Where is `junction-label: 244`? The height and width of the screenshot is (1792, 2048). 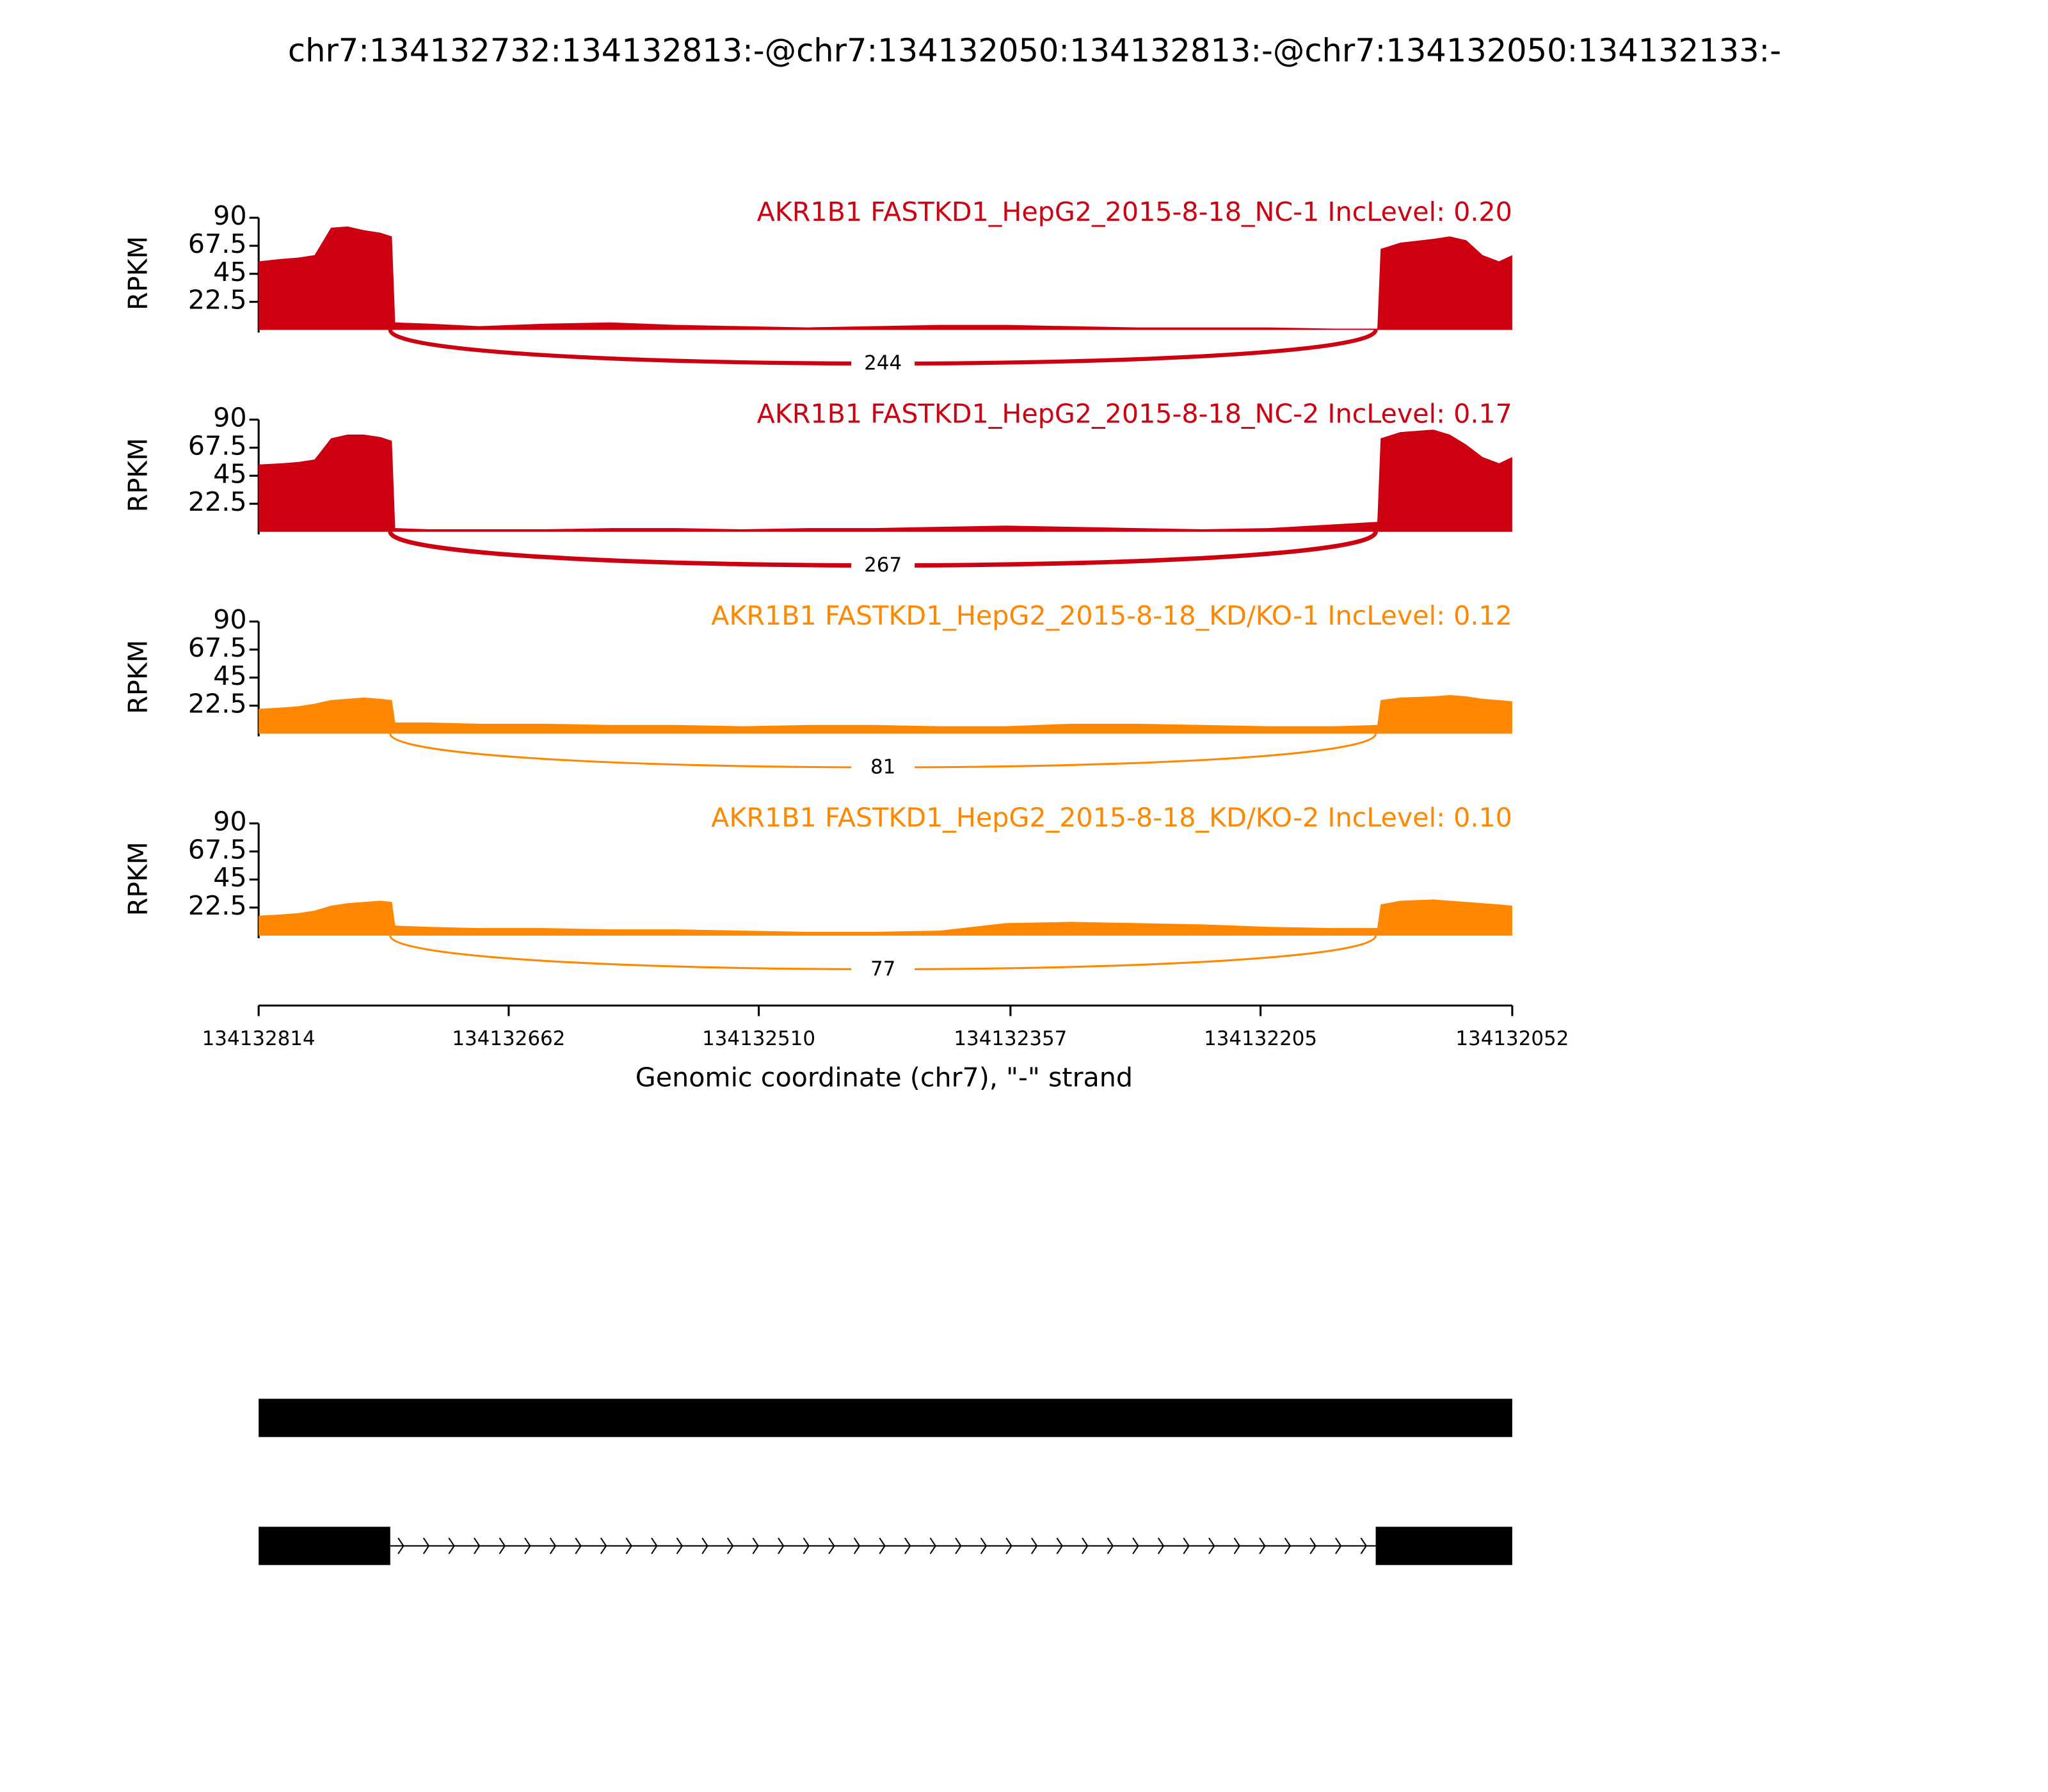
junction-label: 244 is located at coordinates (883, 363).